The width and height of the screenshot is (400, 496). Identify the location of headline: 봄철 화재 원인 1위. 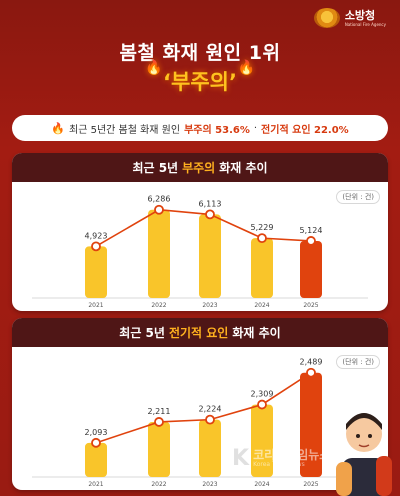
(200, 53).